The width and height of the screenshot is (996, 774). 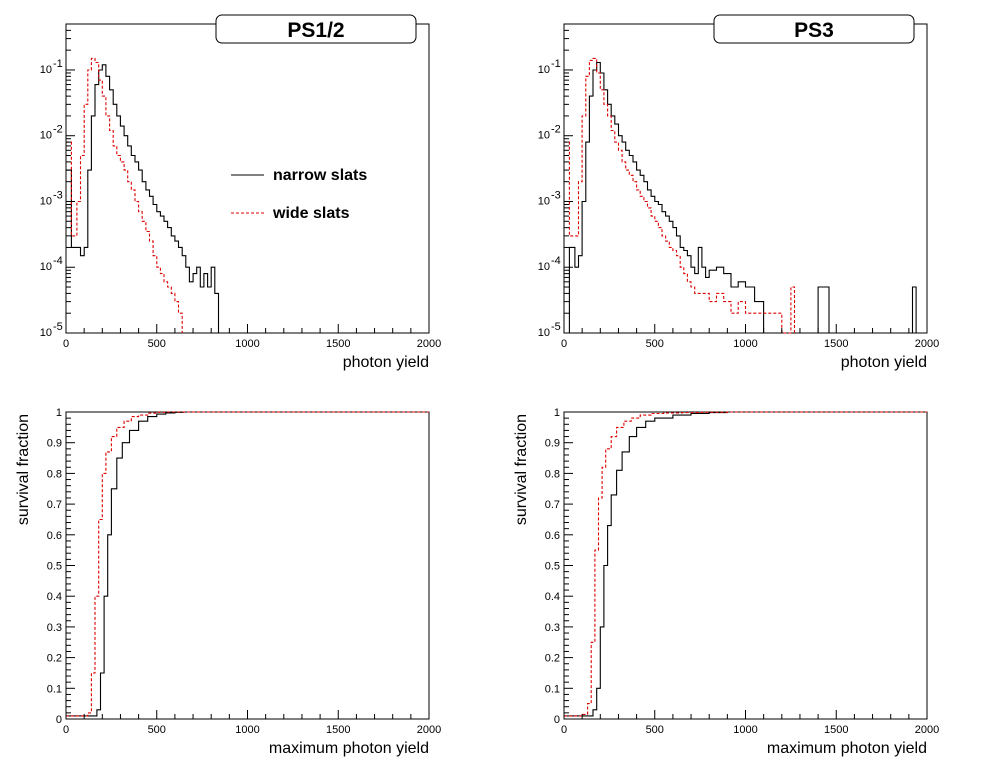 I want to click on panel-title: PS3, so click(x=814, y=30).